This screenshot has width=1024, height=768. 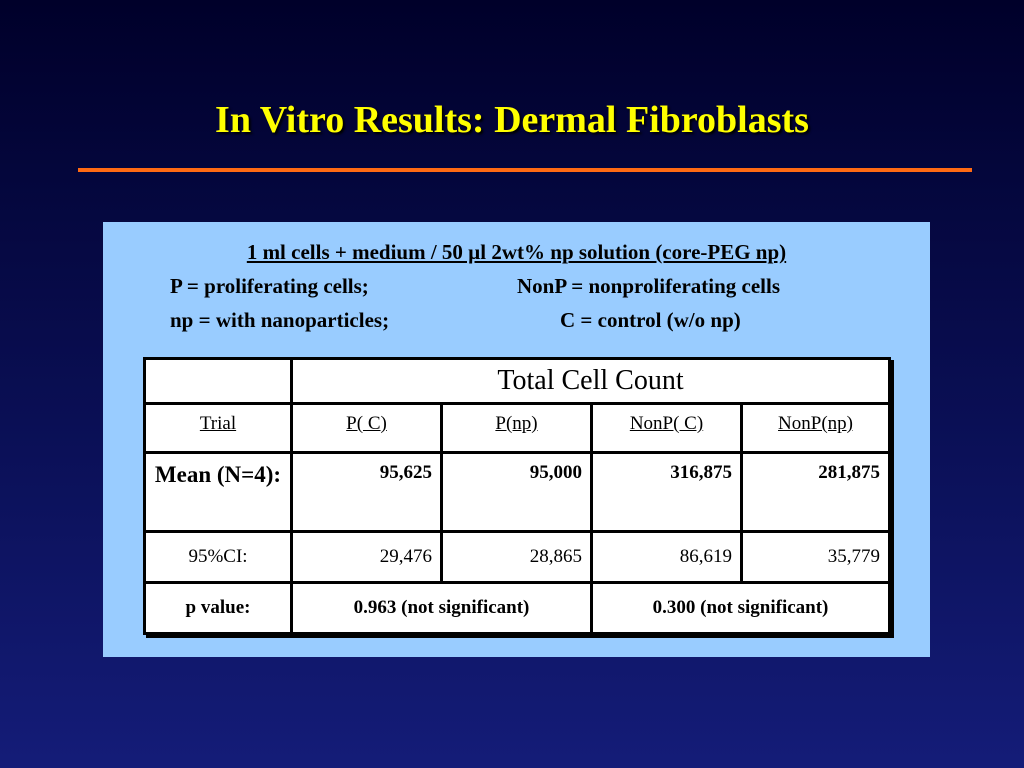 I want to click on cell: 95,000, so click(x=516, y=492).